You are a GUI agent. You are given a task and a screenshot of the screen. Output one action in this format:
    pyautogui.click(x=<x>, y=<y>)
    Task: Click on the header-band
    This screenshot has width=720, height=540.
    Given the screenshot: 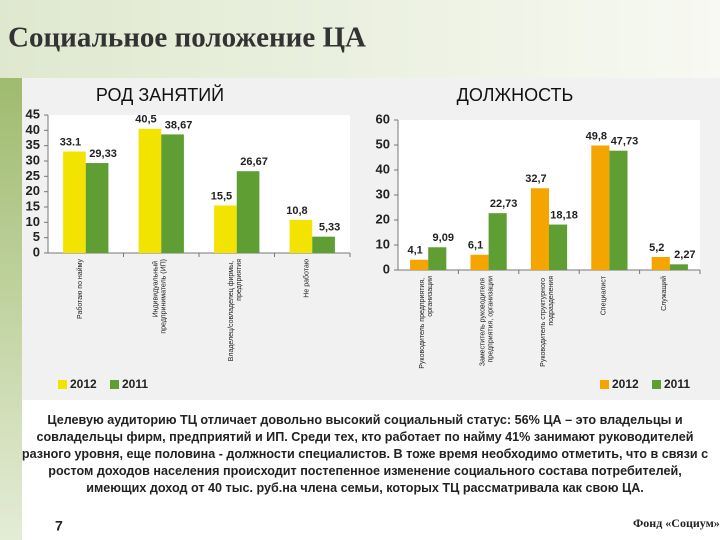 What is the action you would take?
    pyautogui.click(x=360, y=39)
    